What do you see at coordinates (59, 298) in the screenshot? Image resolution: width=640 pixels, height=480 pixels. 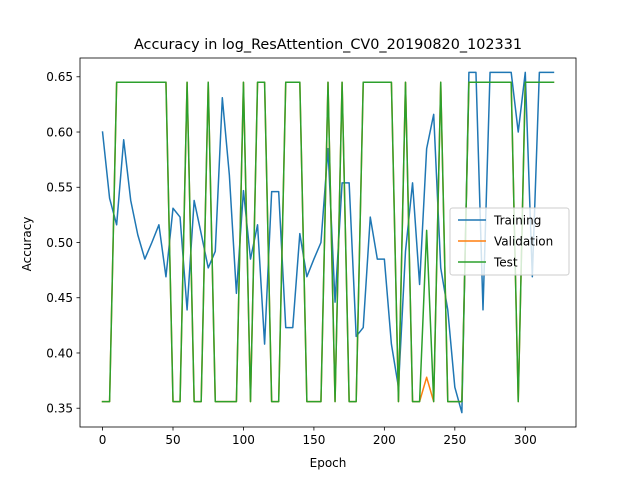 I see `y-tick-label: 0.45` at bounding box center [59, 298].